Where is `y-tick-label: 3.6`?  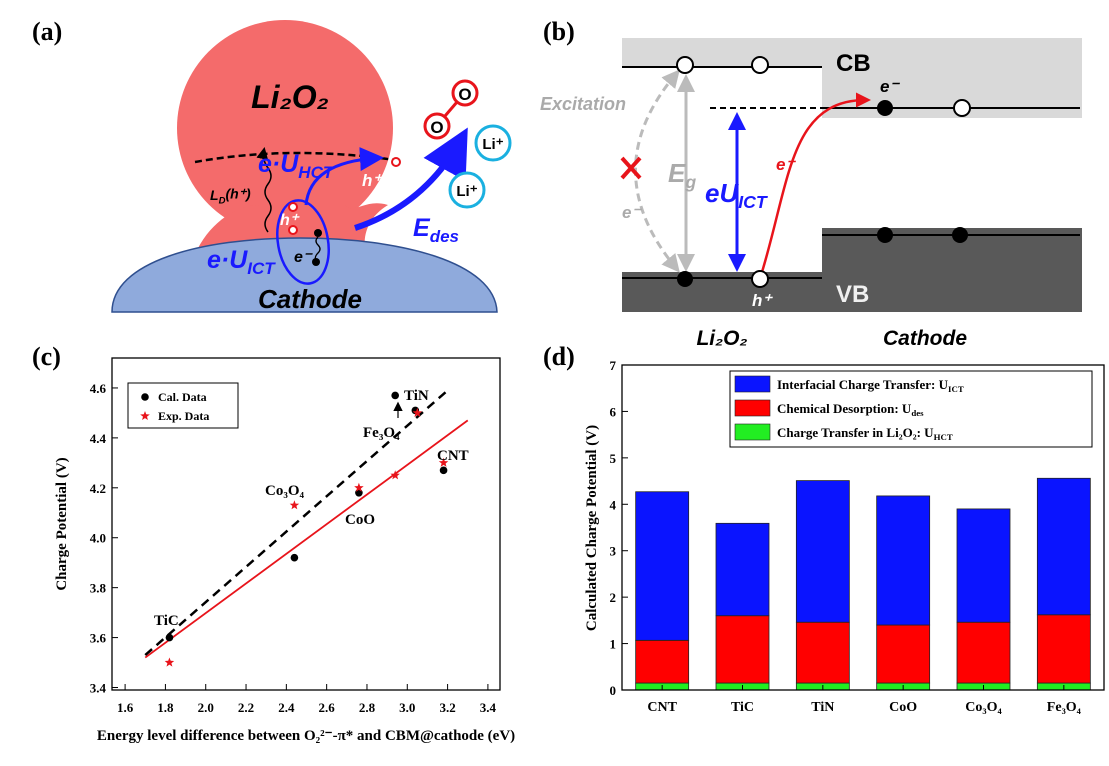 y-tick-label: 3.6 is located at coordinates (98, 638).